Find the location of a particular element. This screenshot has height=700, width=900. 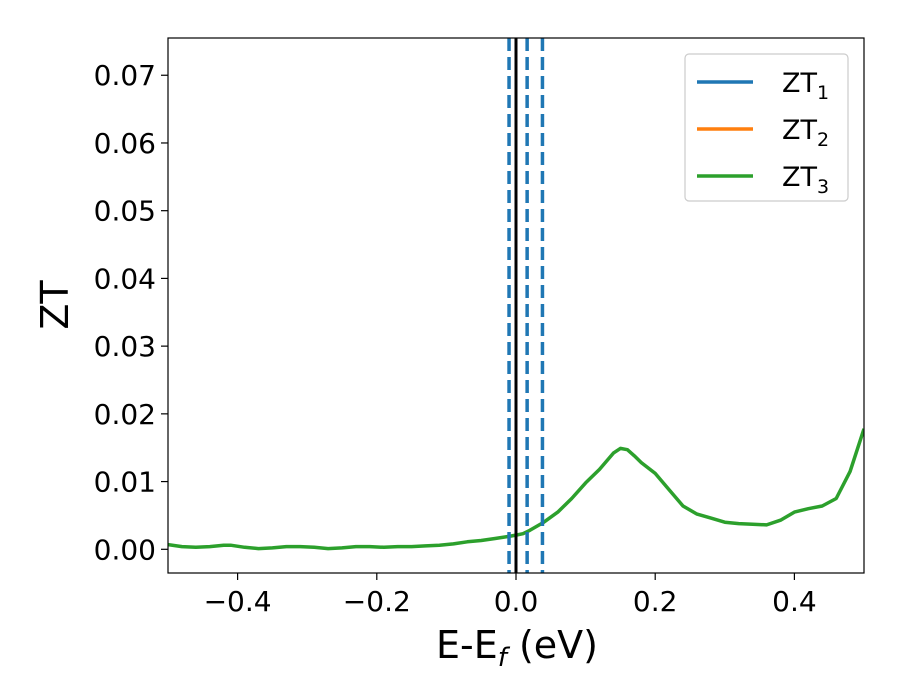

legend: ZT1 ZT2 ZT3 is located at coordinates (766, 127).